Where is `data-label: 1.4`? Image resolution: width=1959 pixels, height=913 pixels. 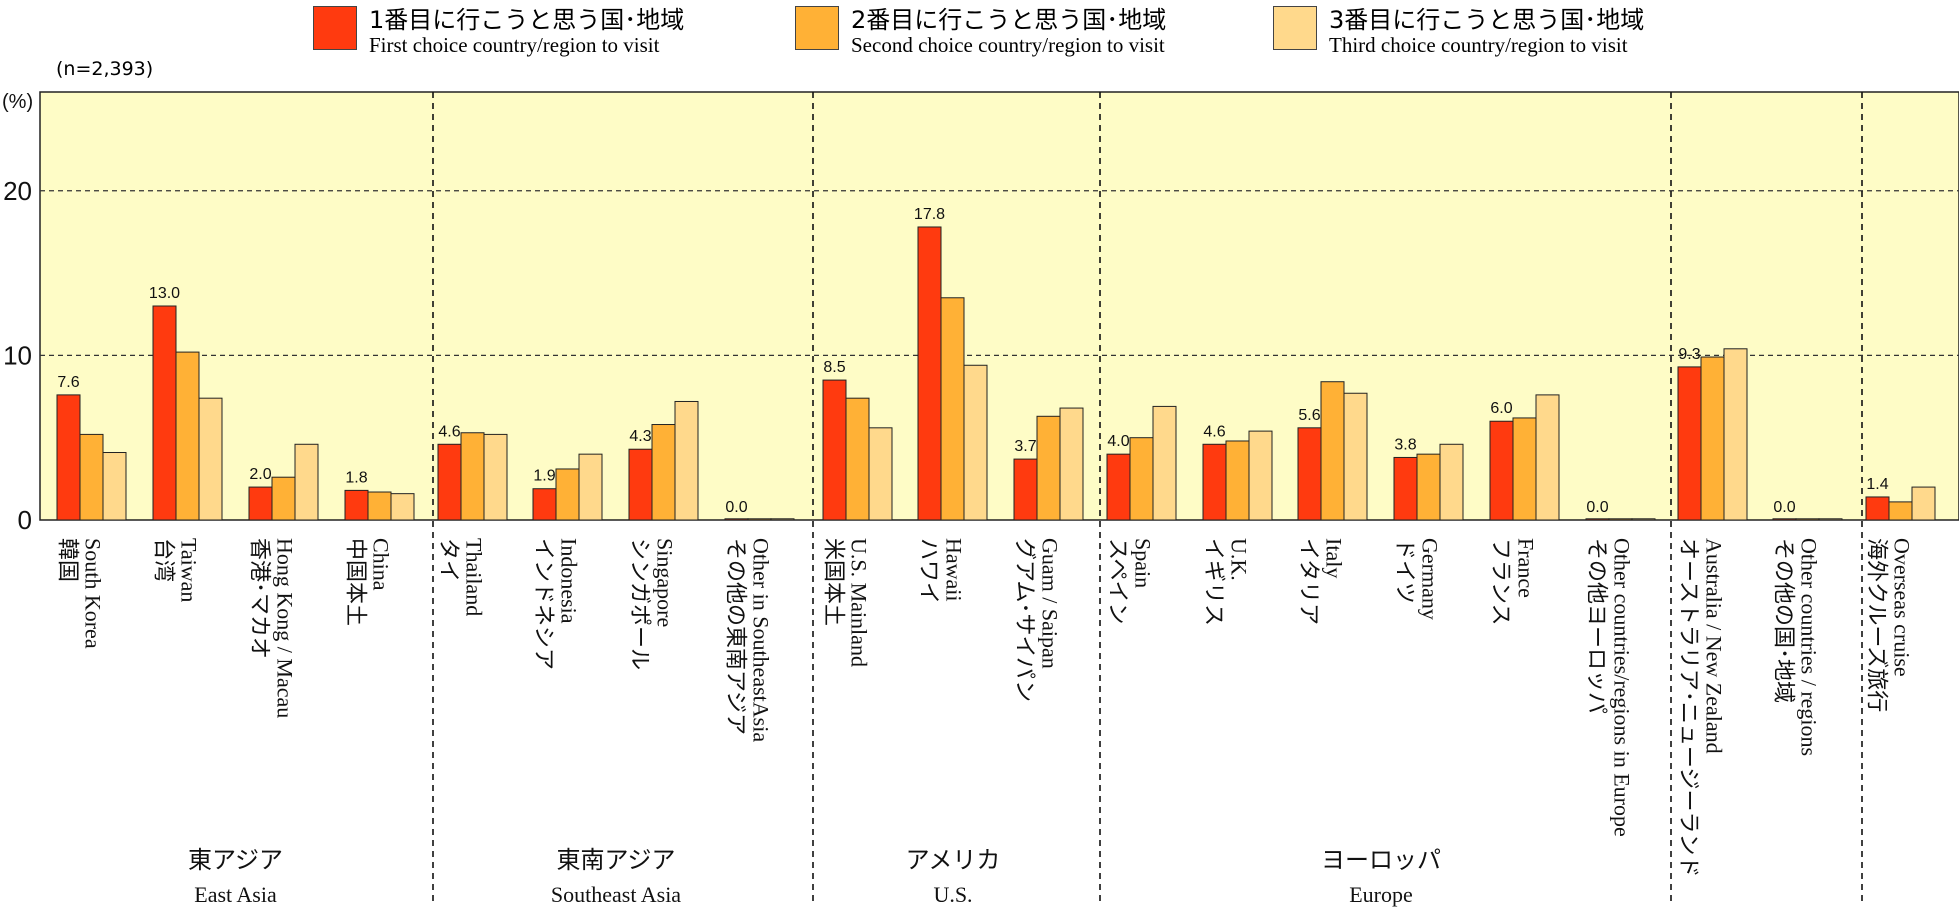 data-label: 1.4 is located at coordinates (1877, 484).